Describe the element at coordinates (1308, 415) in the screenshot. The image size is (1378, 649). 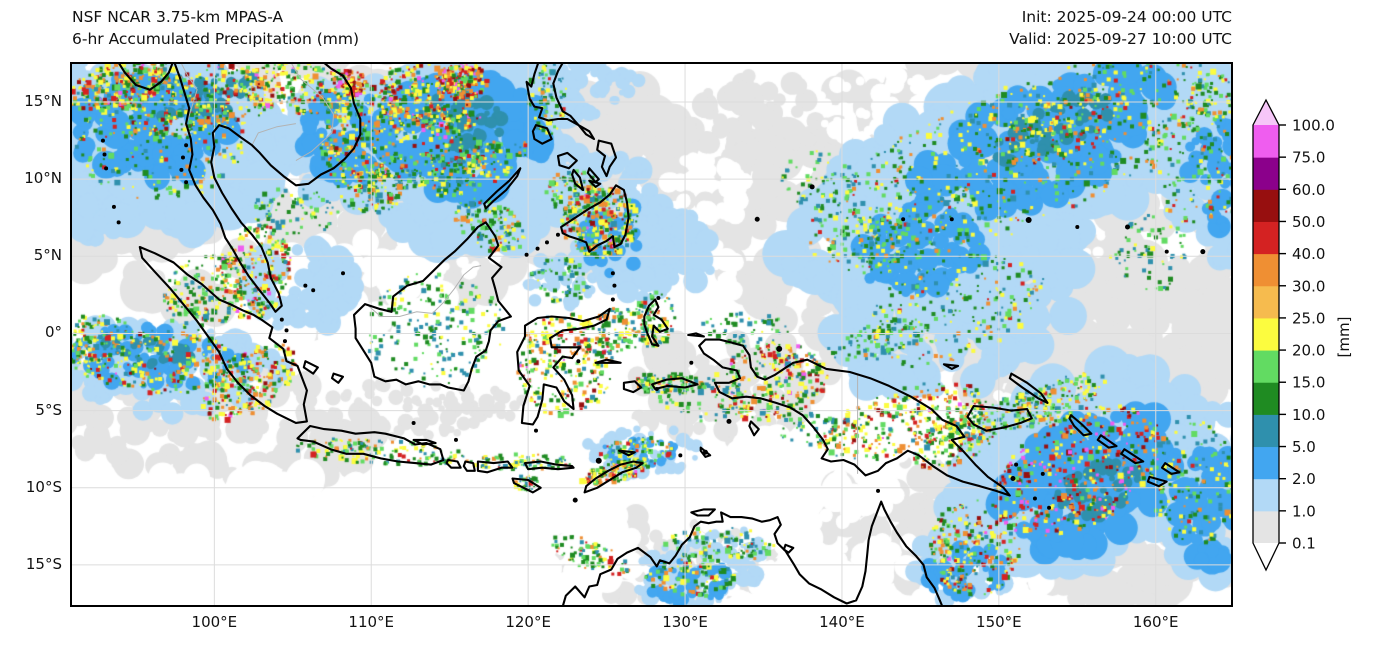
I see `colorbar-tick-label: 10.0` at that location.